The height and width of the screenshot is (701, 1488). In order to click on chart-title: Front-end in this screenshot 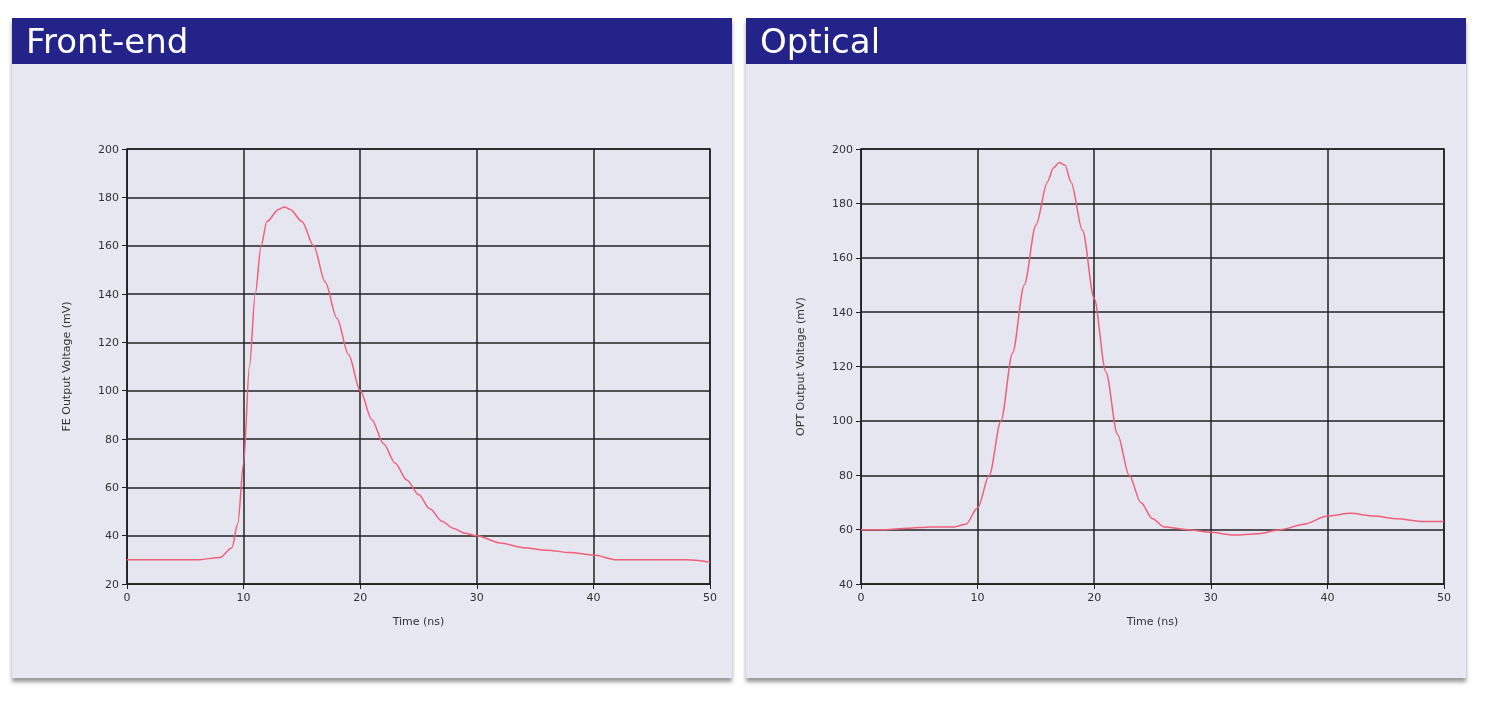, I will do `click(372, 41)`.